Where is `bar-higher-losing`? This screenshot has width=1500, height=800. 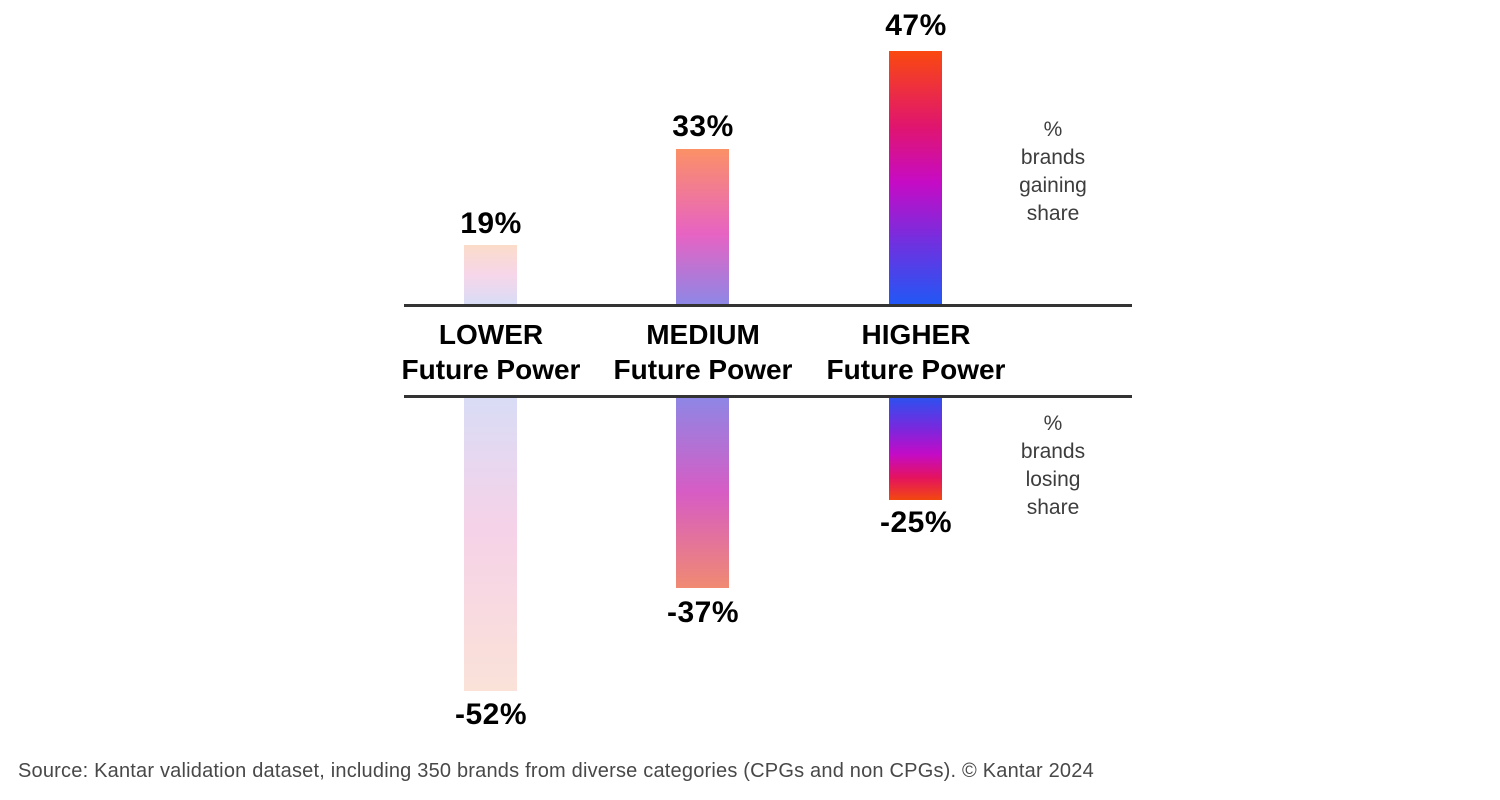 bar-higher-losing is located at coordinates (915, 449).